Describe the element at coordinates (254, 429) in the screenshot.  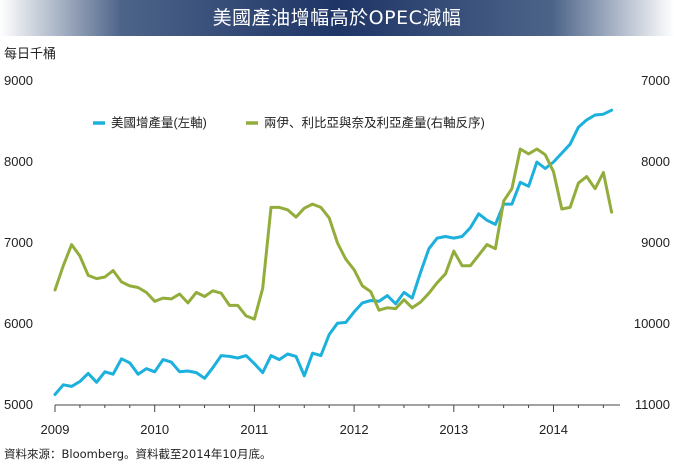
I see `x-tick-label: 2011` at that location.